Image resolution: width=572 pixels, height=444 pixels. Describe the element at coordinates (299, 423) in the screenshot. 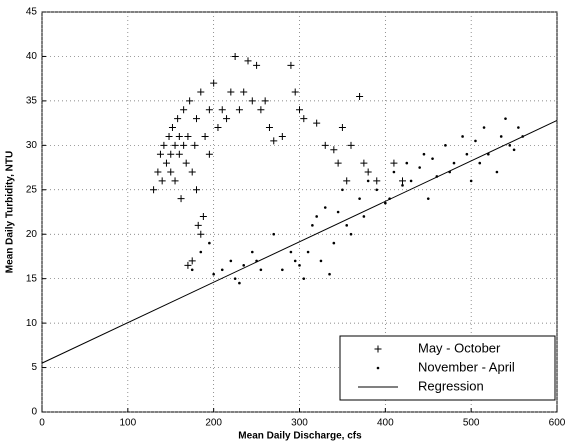

I see `x-tick-label: 300` at that location.